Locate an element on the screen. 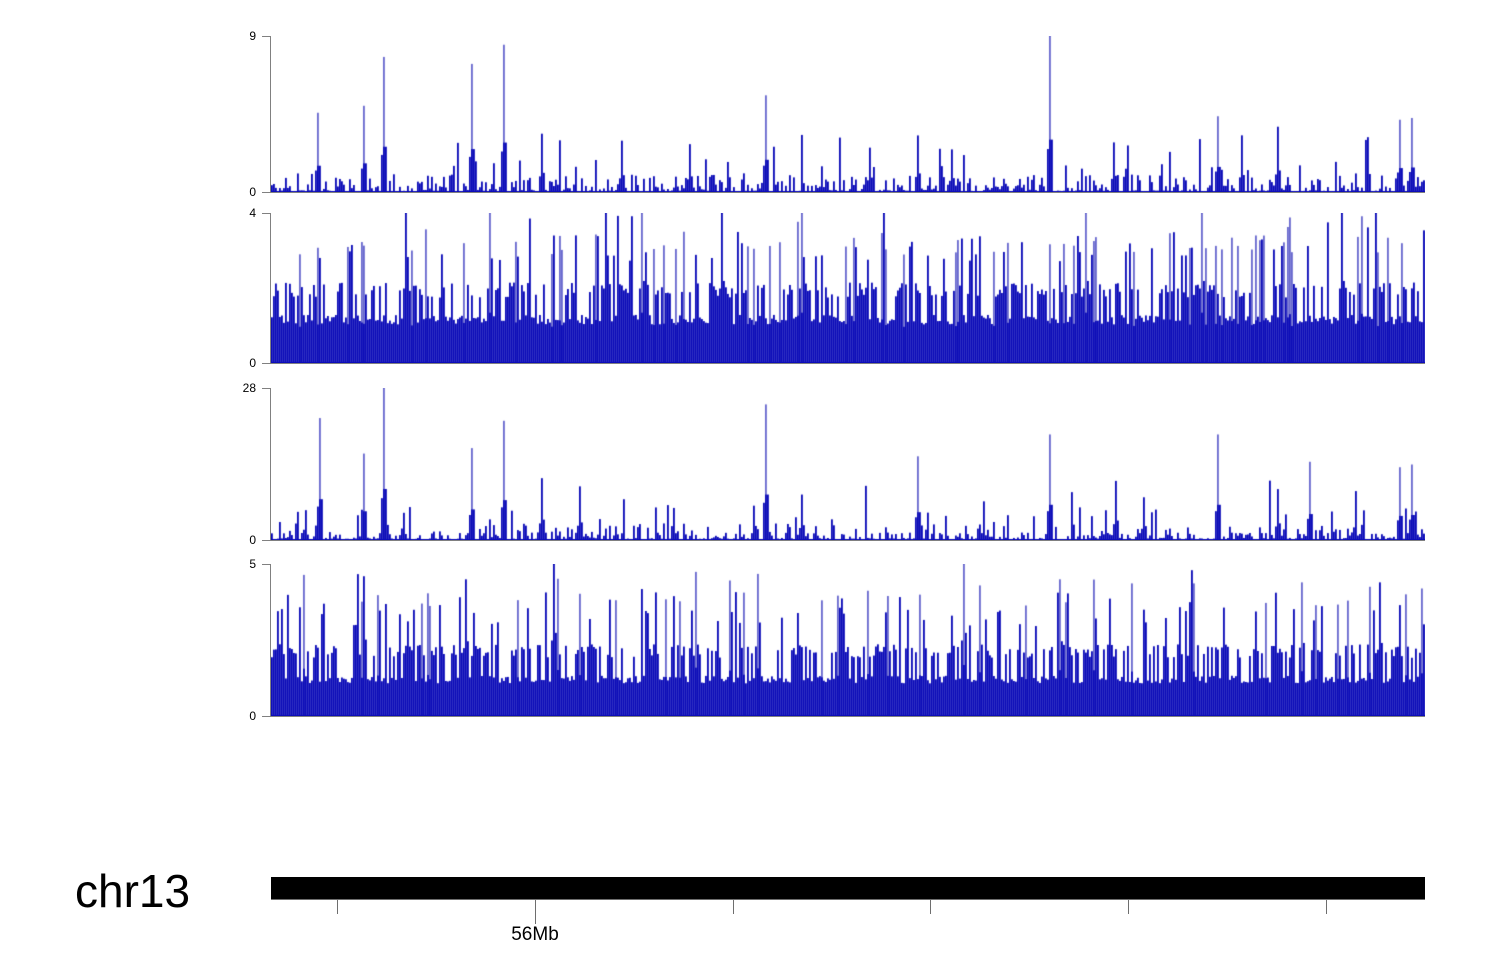 The height and width of the screenshot is (980, 1500). chromosome-label: chr13 is located at coordinates (133, 891).